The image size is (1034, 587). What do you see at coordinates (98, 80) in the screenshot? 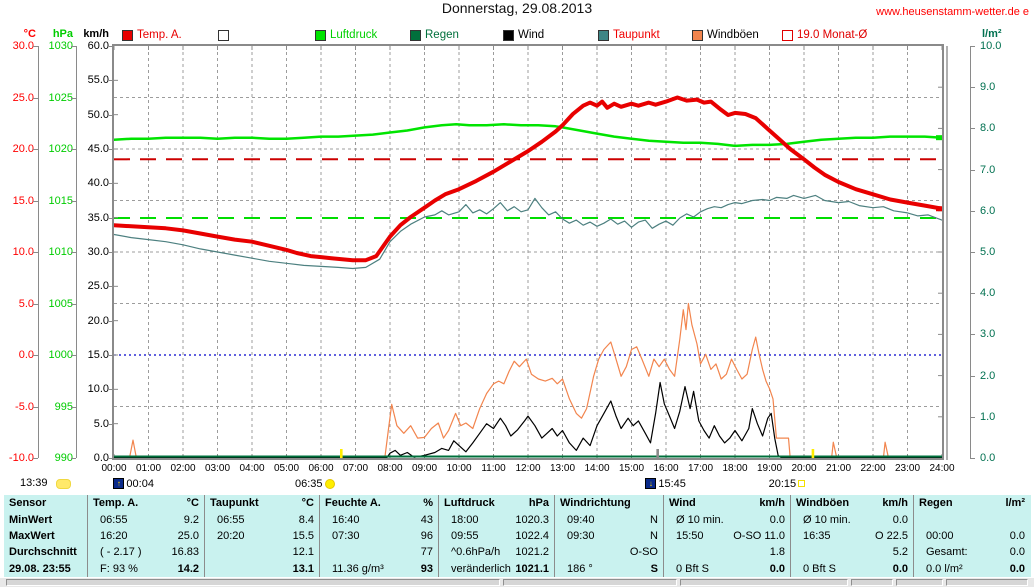
I see `wind-axis-tick-label: 55.0` at bounding box center [98, 80].